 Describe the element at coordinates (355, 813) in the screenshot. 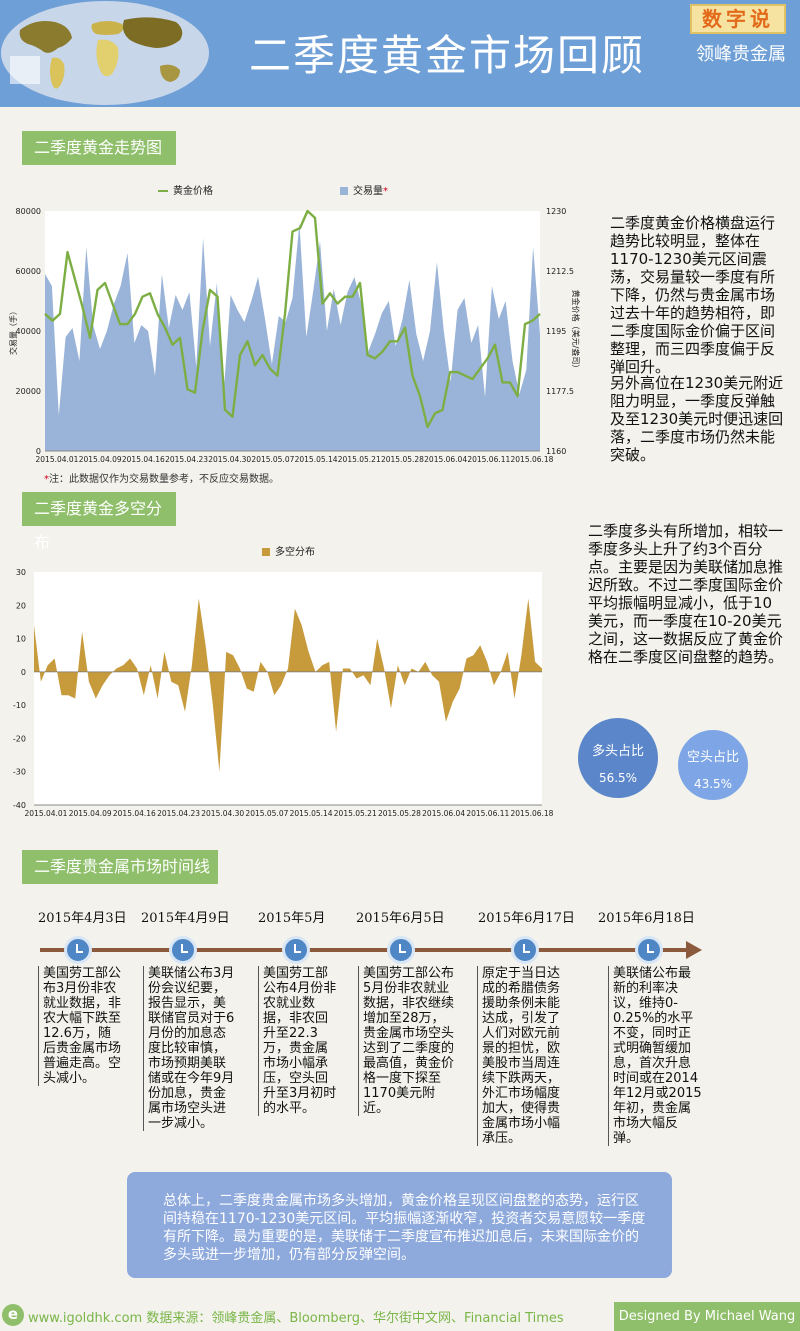

I see `x-tick-label: 2015.05.21` at that location.